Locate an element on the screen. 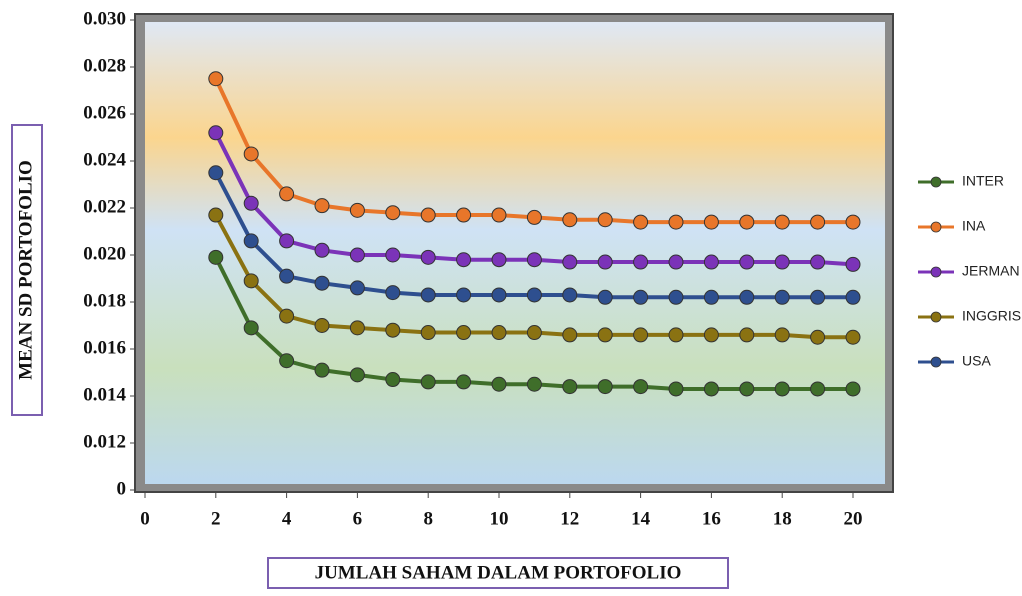  x-tick-label: 12 is located at coordinates (569, 518).